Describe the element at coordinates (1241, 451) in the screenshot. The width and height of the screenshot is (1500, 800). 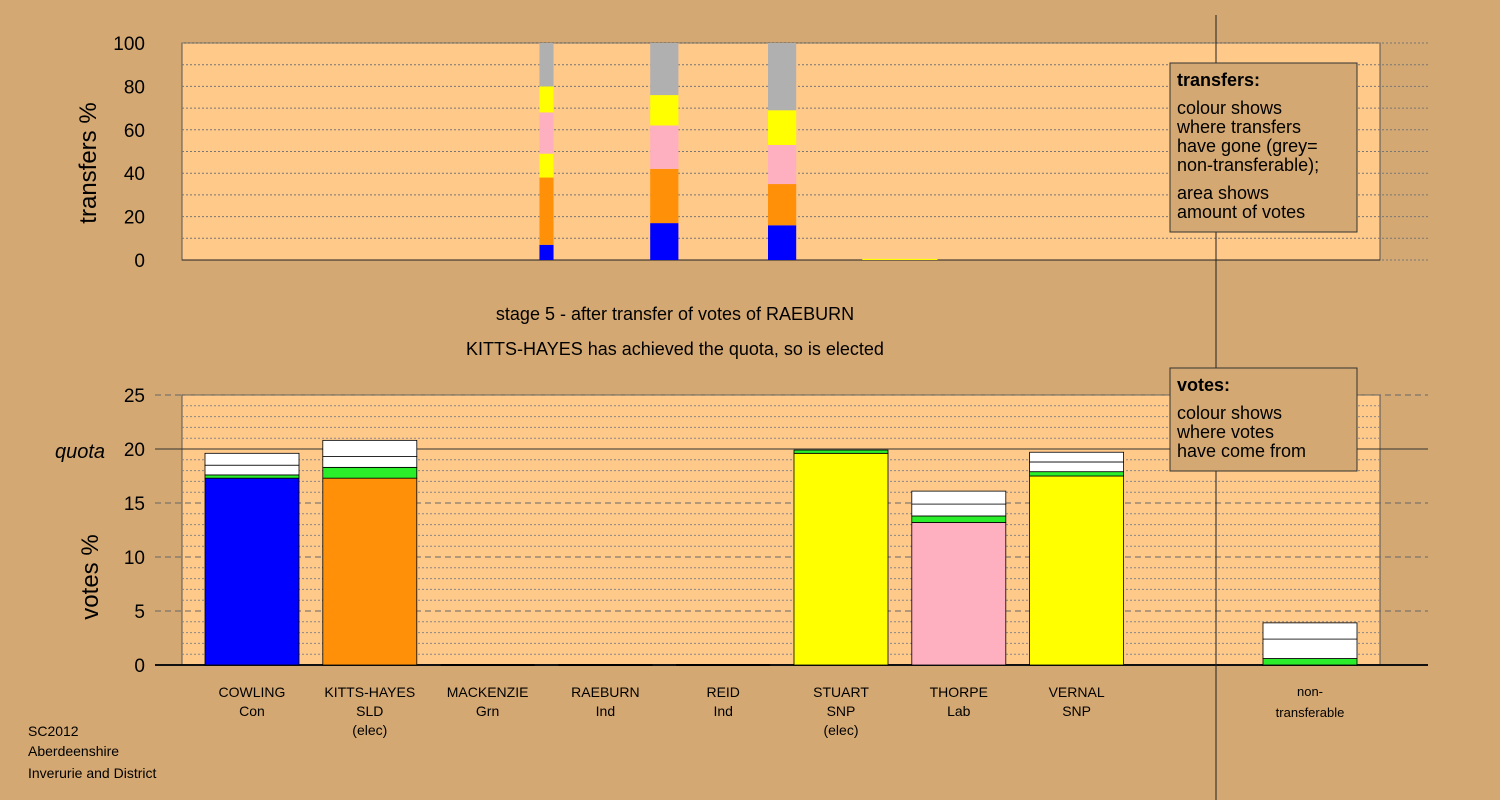
I see `votes-legend-line: have come from` at that location.